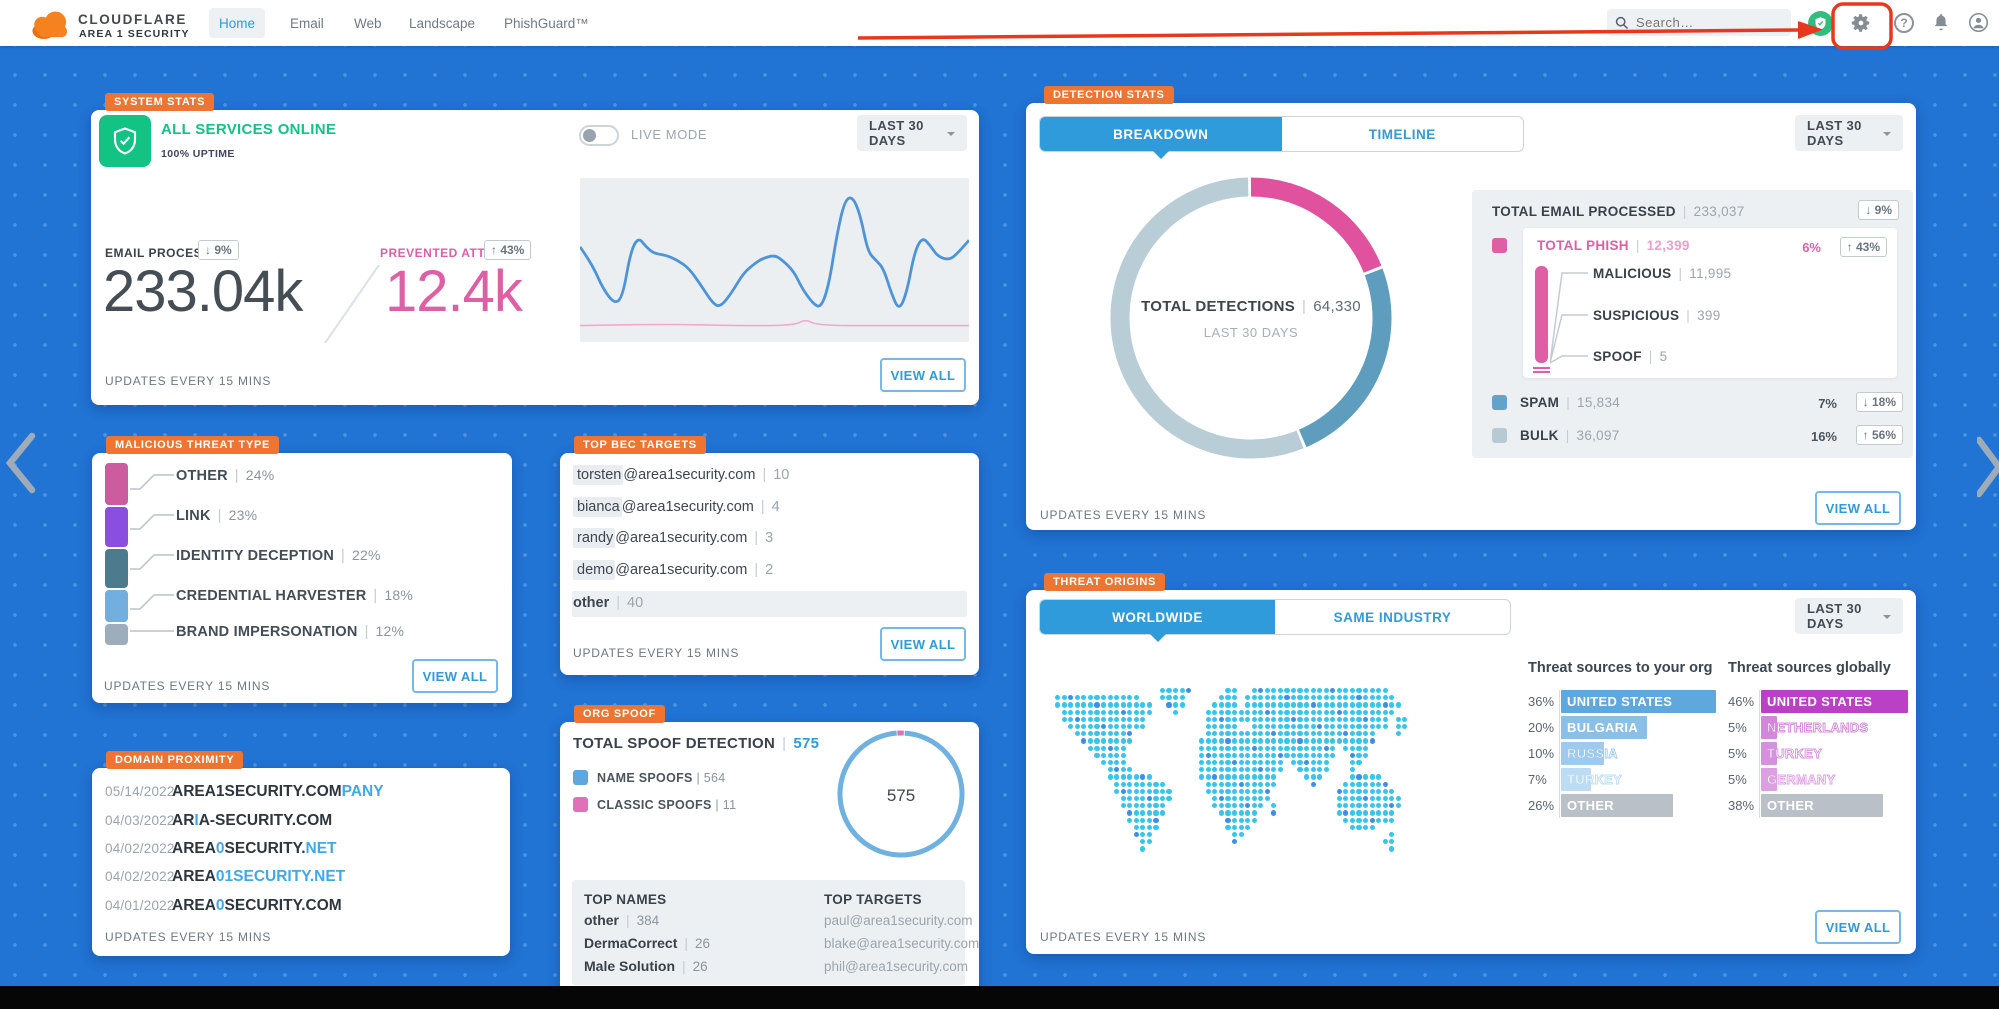 The height and width of the screenshot is (1009, 1999). What do you see at coordinates (221, 848) in the screenshot?
I see `domain-row: 04/02/2022AREA0SECURITY.NET` at bounding box center [221, 848].